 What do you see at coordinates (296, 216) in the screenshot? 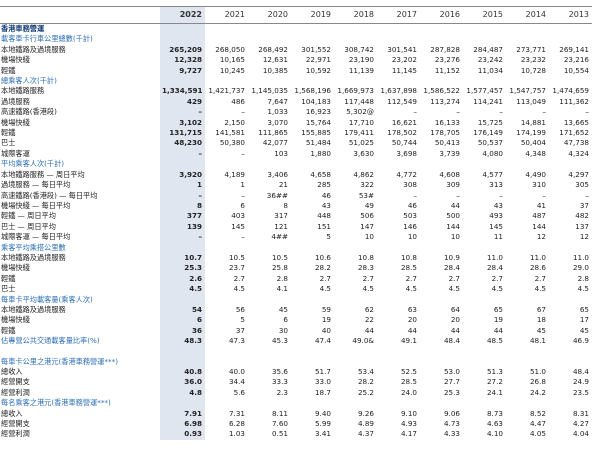
I see `data-row: 輕鐵 — 周日平均 377 403 317 448 506 503 500 493 487 482` at bounding box center [296, 216].